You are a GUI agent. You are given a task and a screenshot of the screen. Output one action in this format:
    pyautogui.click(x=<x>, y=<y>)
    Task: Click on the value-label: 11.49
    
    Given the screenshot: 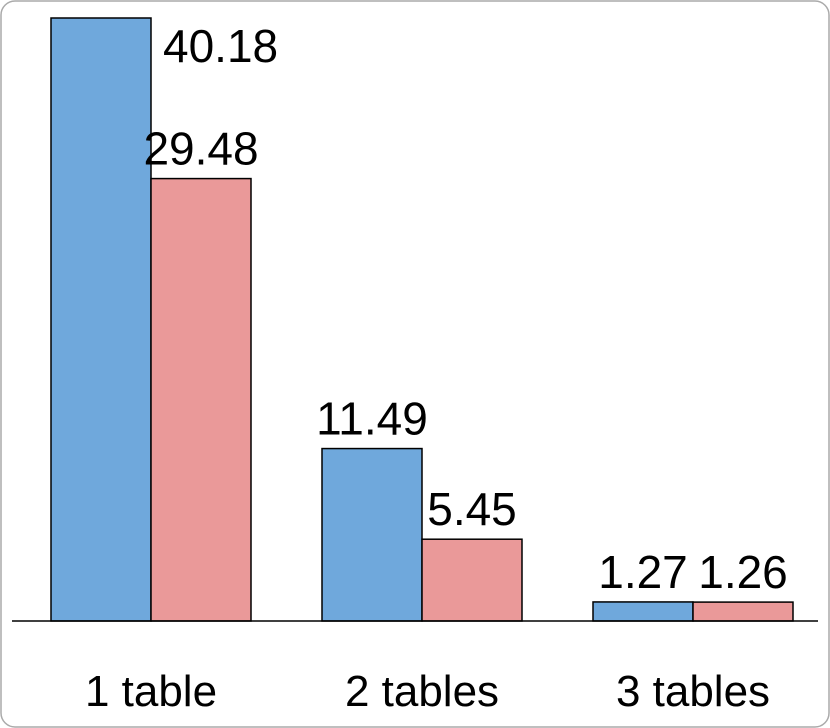 What is the action you would take?
    pyautogui.click(x=372, y=419)
    